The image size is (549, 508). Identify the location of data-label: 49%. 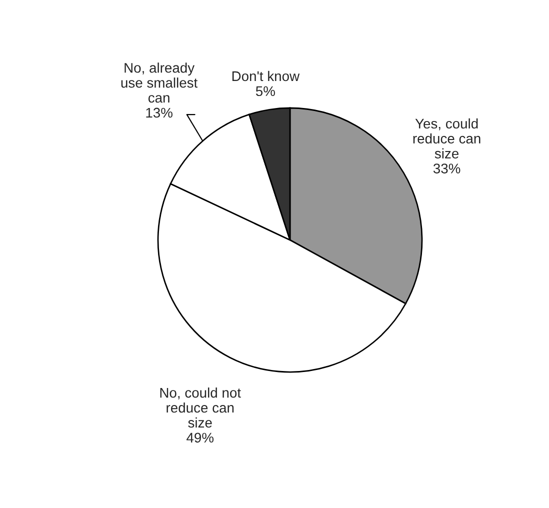
(200, 437).